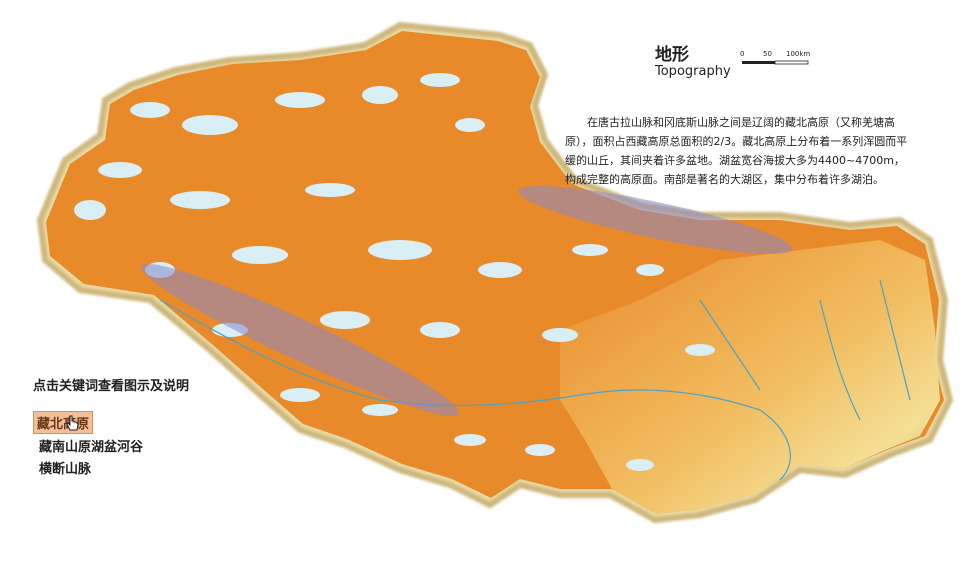 The height and width of the screenshot is (563, 973). I want to click on scale-bar, so click(775, 62).